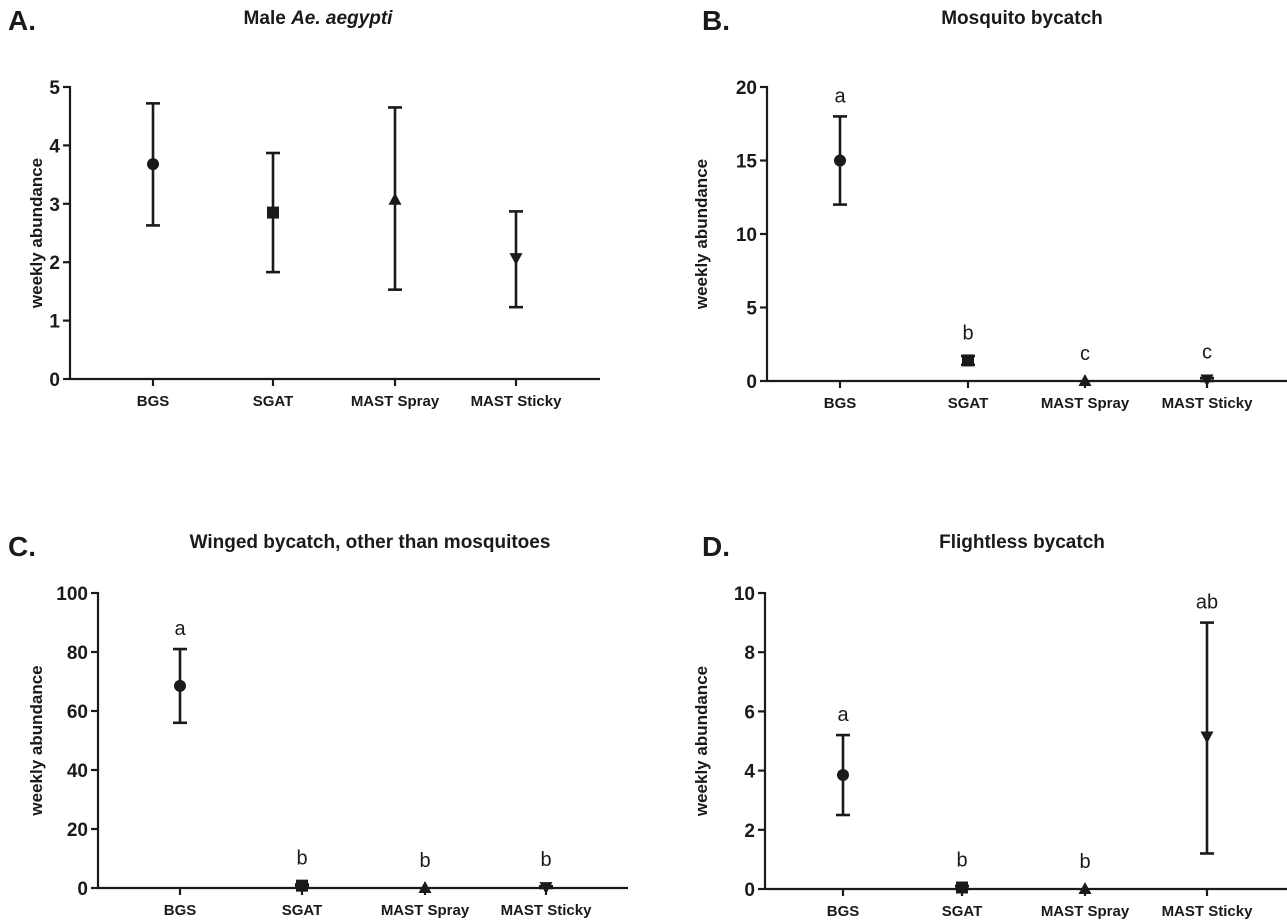  Describe the element at coordinates (22, 20) in the screenshot. I see `panel-letter: A.` at that location.